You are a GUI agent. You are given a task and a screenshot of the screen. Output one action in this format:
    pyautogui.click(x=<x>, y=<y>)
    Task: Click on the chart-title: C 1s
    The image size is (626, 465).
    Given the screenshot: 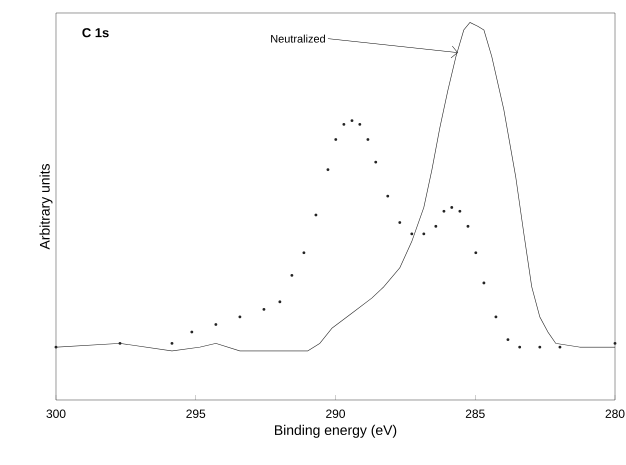 What is the action you would take?
    pyautogui.click(x=95, y=33)
    